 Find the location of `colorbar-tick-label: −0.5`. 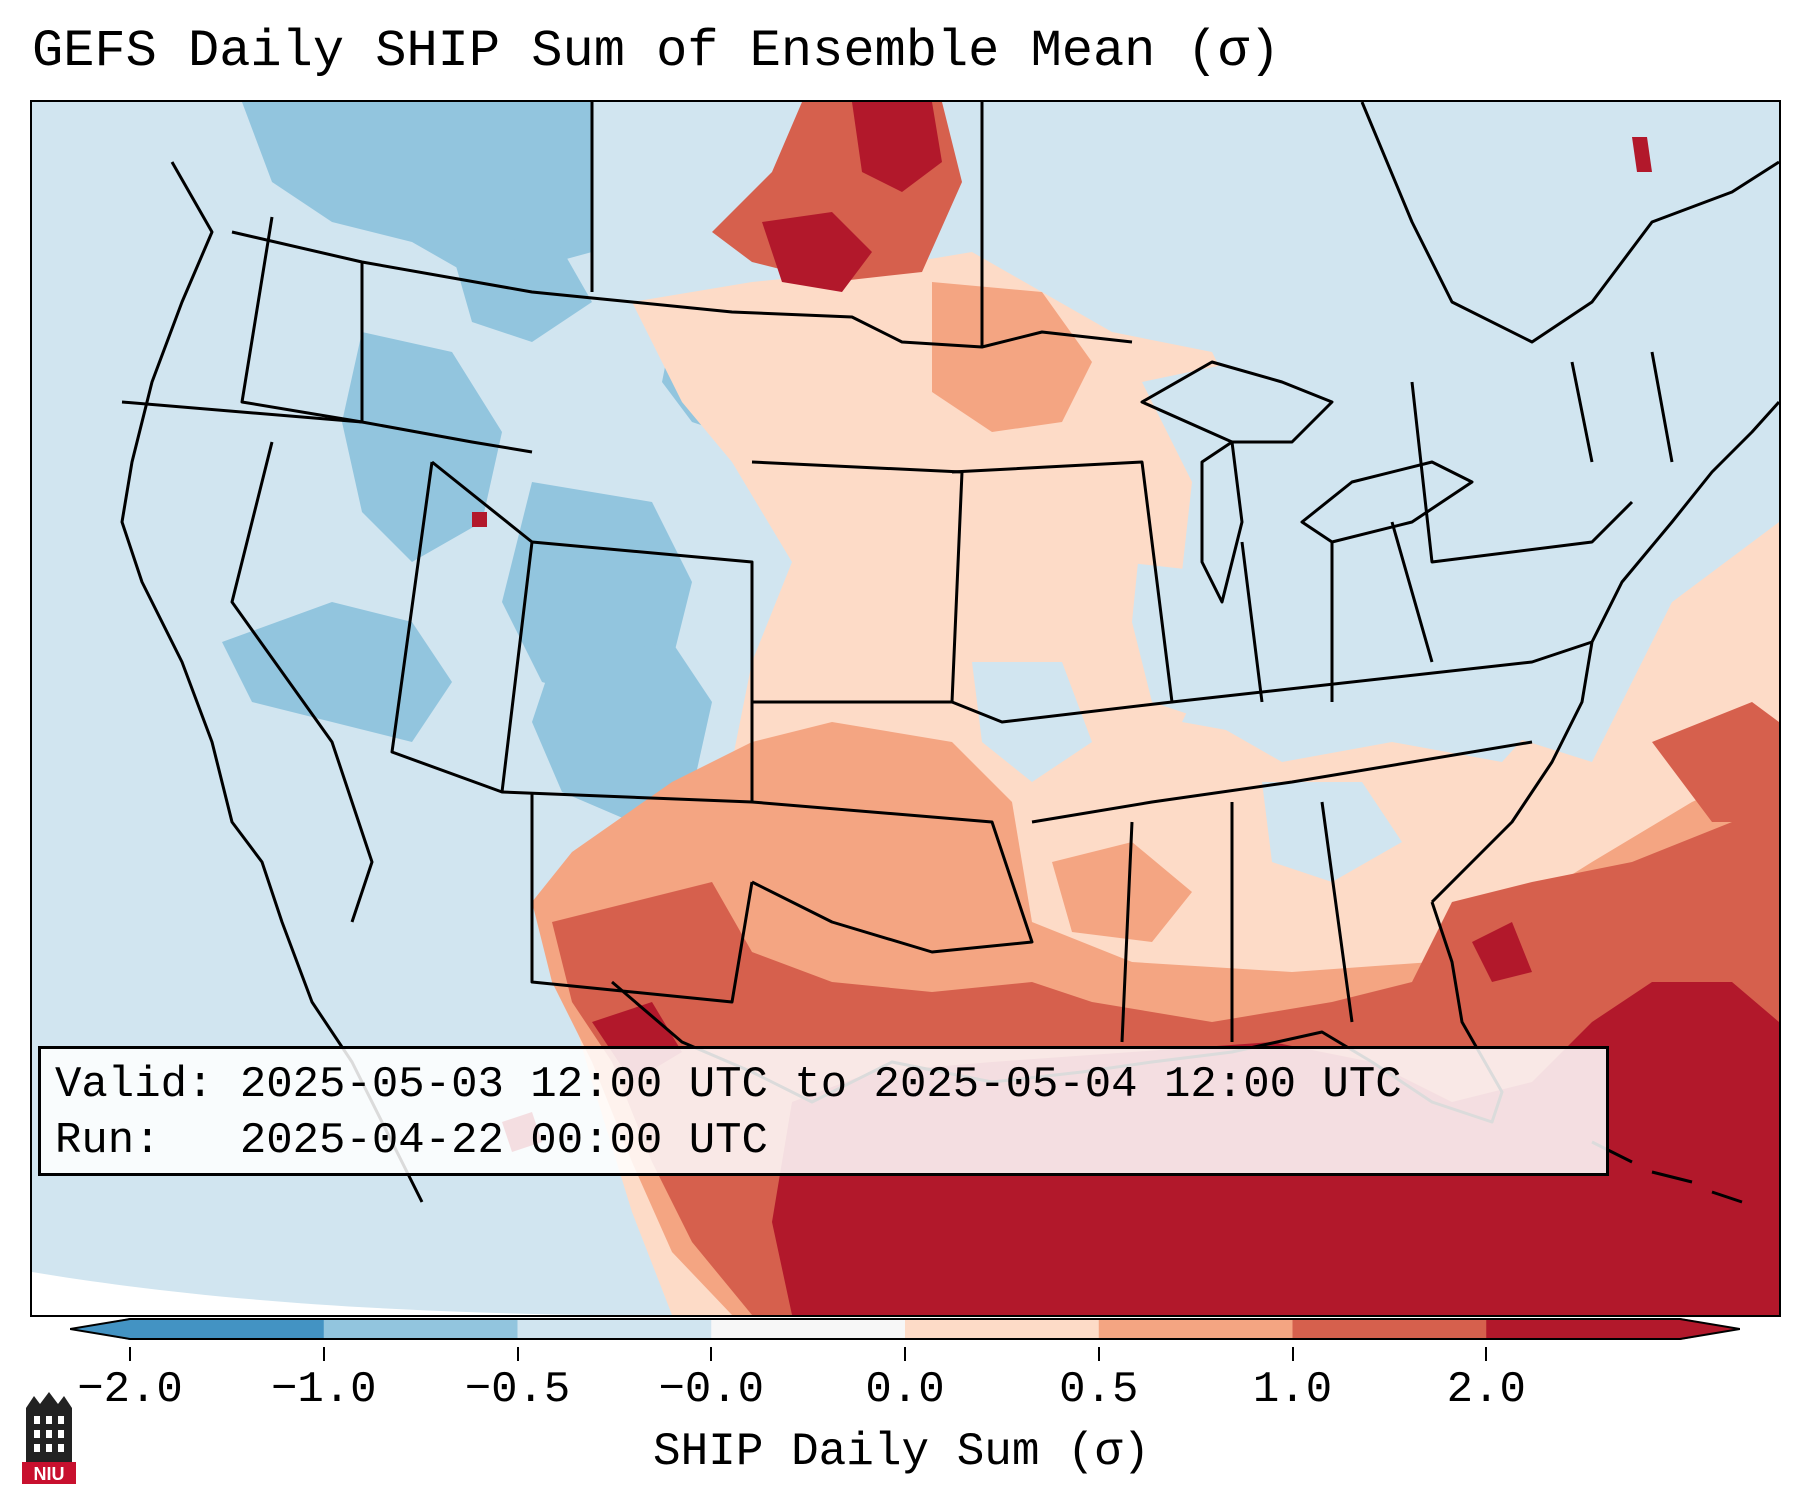

colorbar-tick-label: −0.5 is located at coordinates (517, 1390).